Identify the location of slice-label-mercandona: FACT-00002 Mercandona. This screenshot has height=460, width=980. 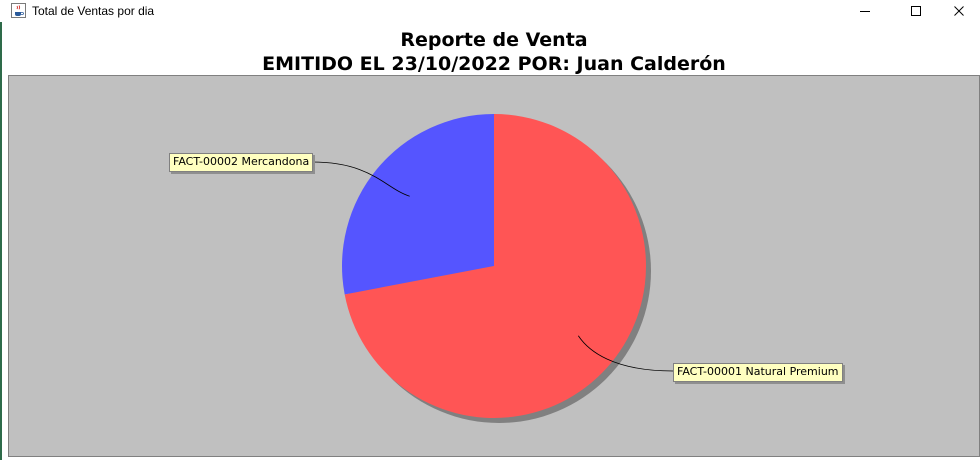
(241, 162).